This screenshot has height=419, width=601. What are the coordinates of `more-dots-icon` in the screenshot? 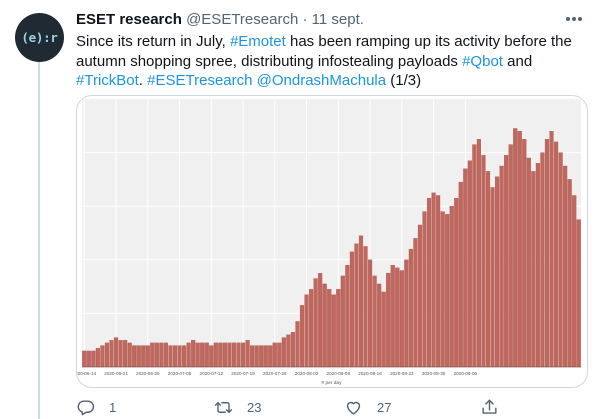 It's located at (576, 19).